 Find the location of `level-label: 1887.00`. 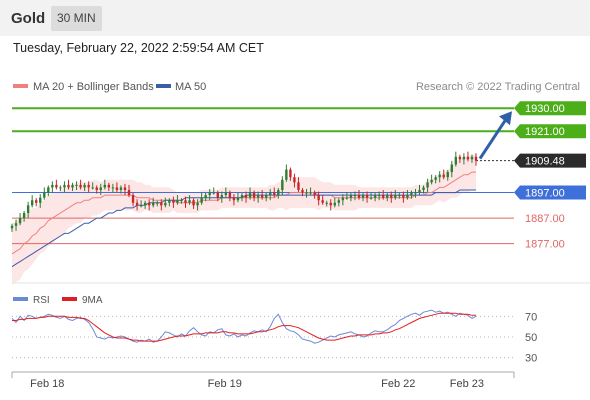

level-label: 1887.00 is located at coordinates (545, 219).